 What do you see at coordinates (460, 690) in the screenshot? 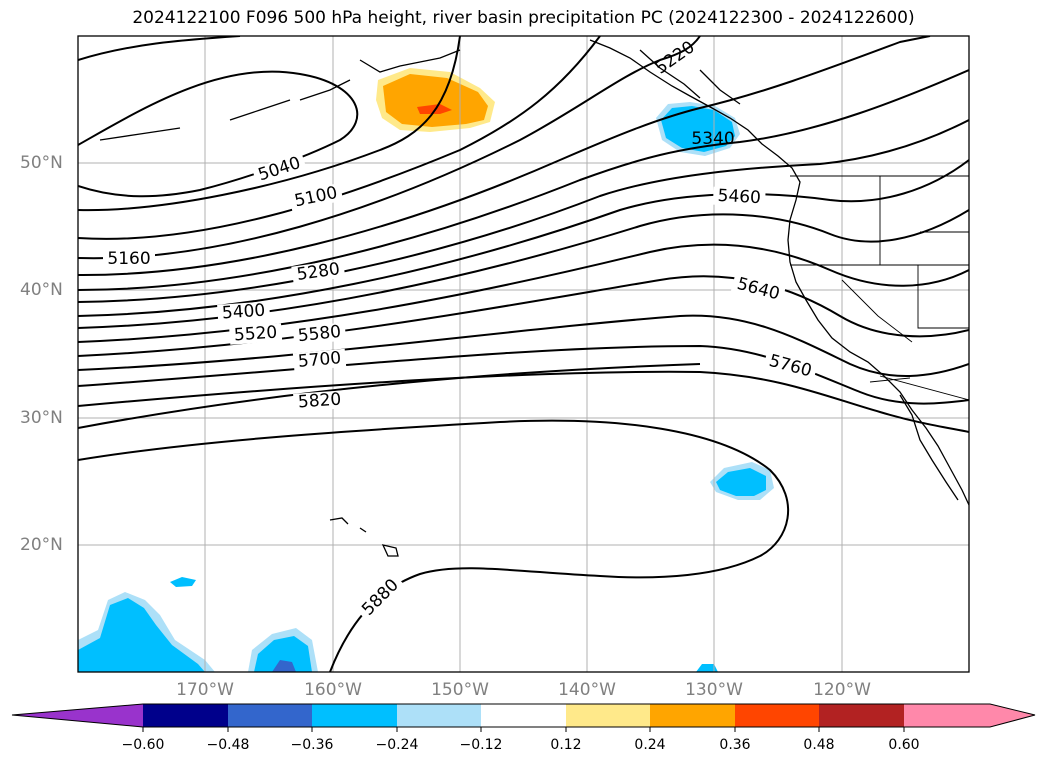
I see `lon-label-150w: 150°W` at bounding box center [460, 690].